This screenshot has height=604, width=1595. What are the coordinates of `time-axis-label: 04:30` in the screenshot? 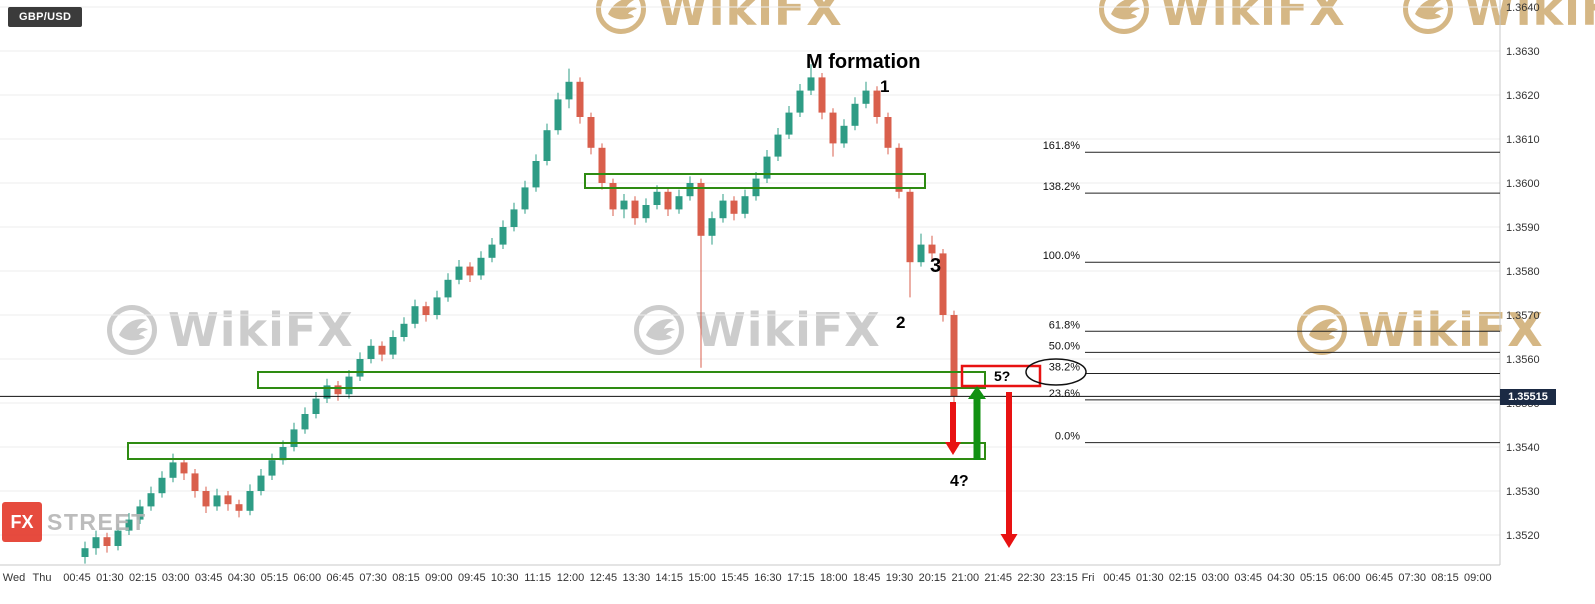 It's located at (1281, 578).